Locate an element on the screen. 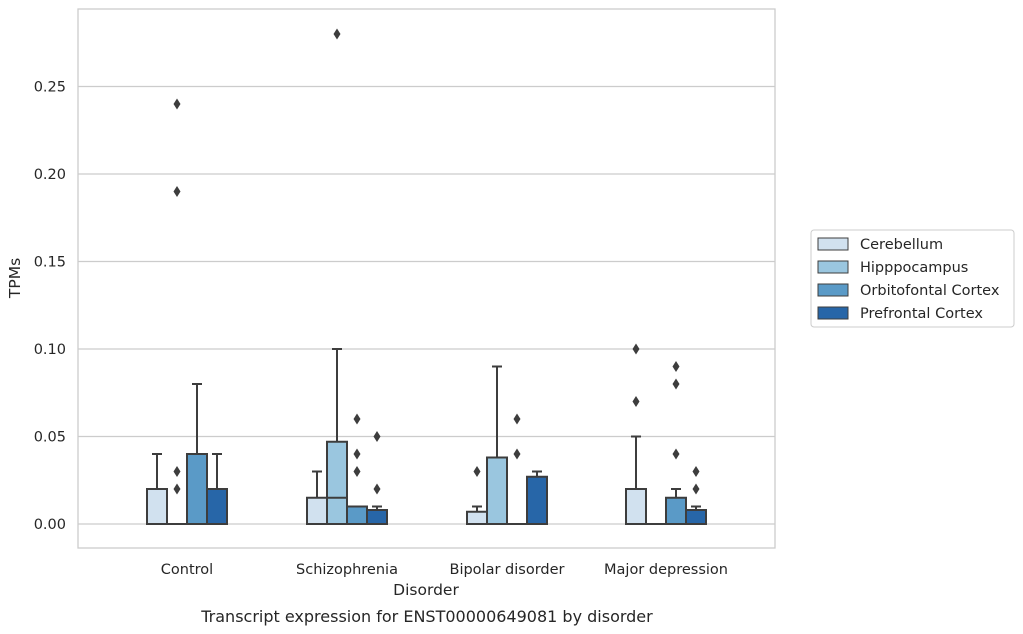  x-tick-label: Major depression is located at coordinates (666, 570).